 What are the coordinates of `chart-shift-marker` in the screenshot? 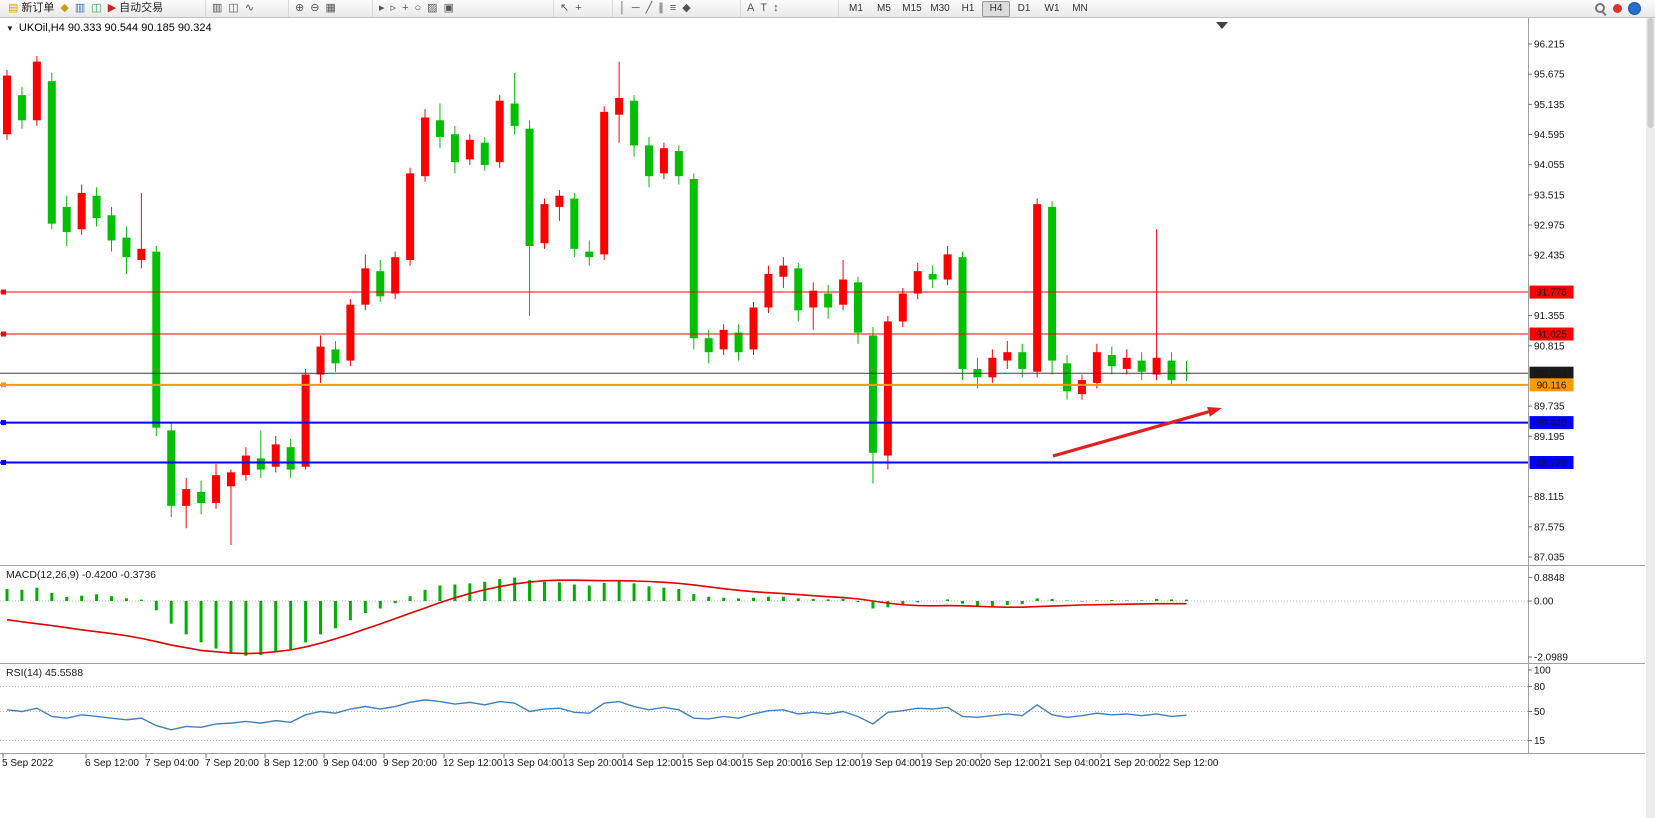 It's located at (1222, 25).